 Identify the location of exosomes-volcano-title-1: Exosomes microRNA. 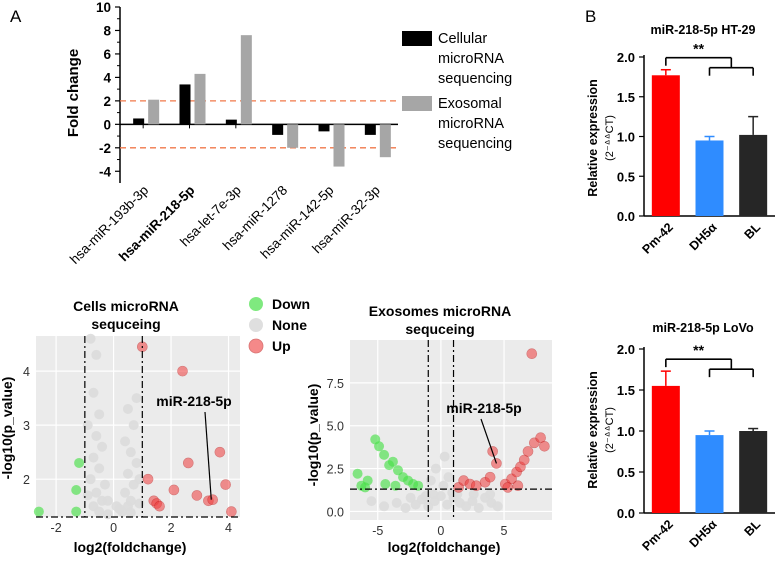
(440, 311).